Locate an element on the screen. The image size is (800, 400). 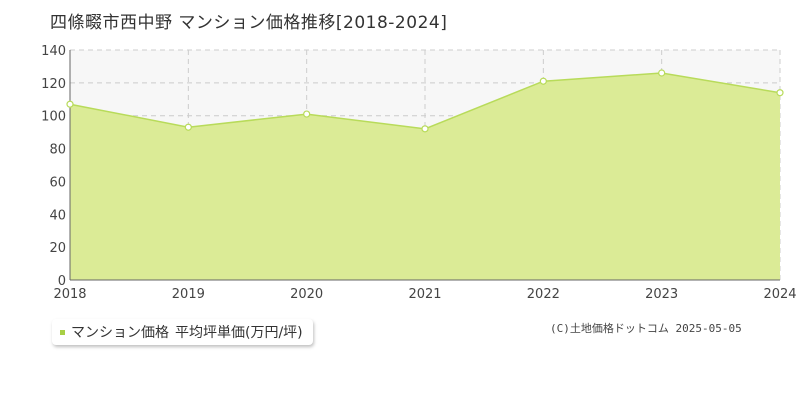
y-tick-label: 140 is located at coordinates (53, 51).